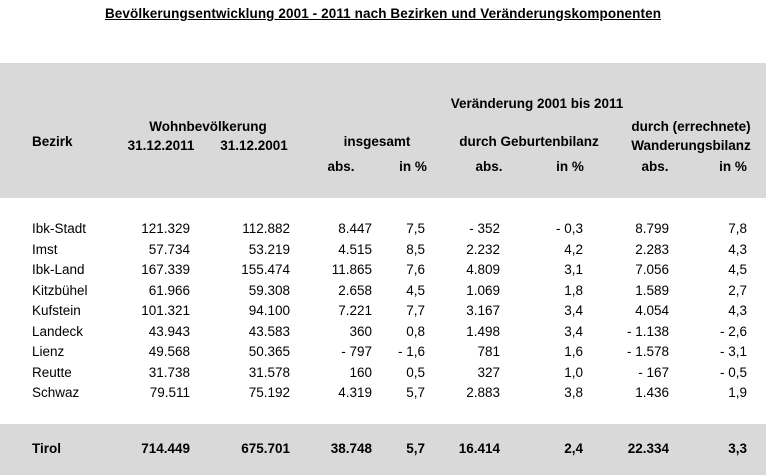 This screenshot has width=766, height=475. Describe the element at coordinates (573, 290) in the screenshot. I see `cell-geb-pct: 1,8` at that location.